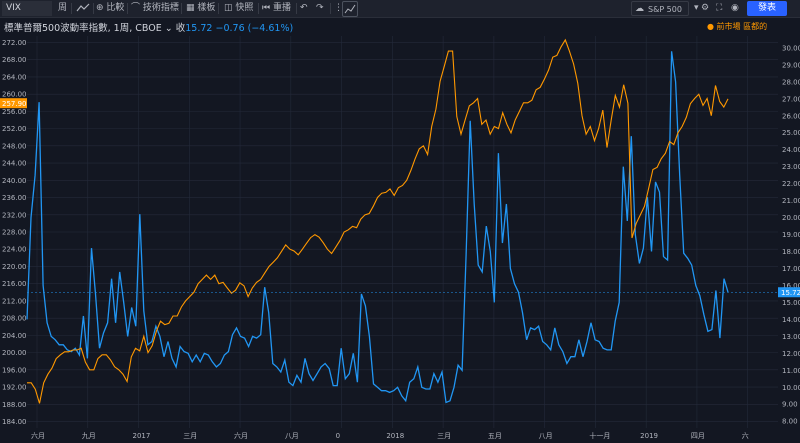 The image size is (800, 443). I want to click on left-tick-label: 244.00, so click(14, 164).